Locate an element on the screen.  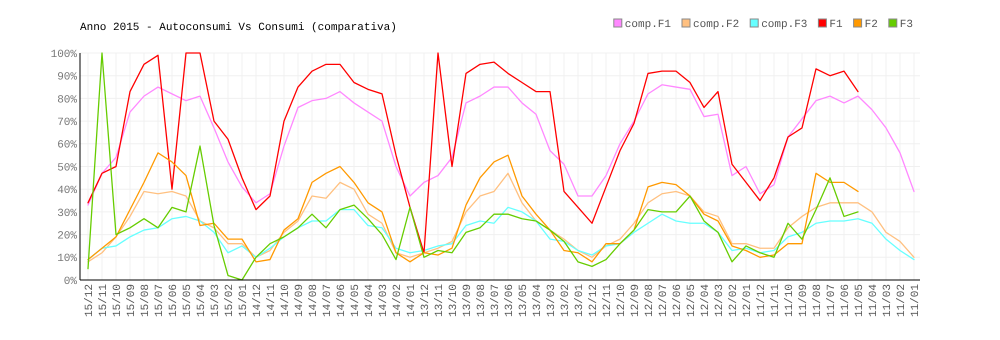
x-tick-label: 13/10 is located at coordinates (454, 301).